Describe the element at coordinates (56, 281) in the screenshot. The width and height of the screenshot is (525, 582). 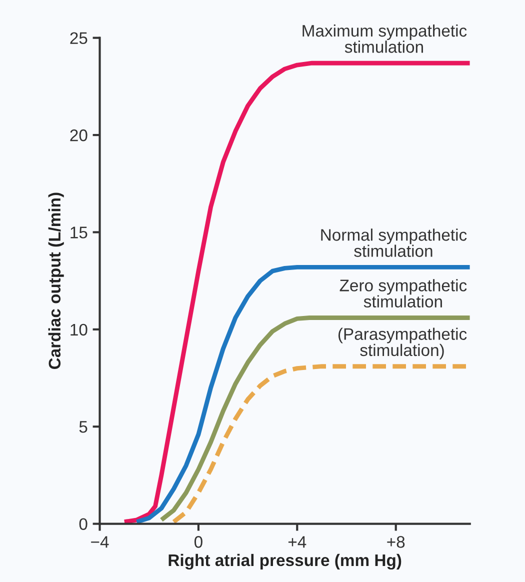
I see `y-axis-title: Cardiac output (L/min)` at that location.